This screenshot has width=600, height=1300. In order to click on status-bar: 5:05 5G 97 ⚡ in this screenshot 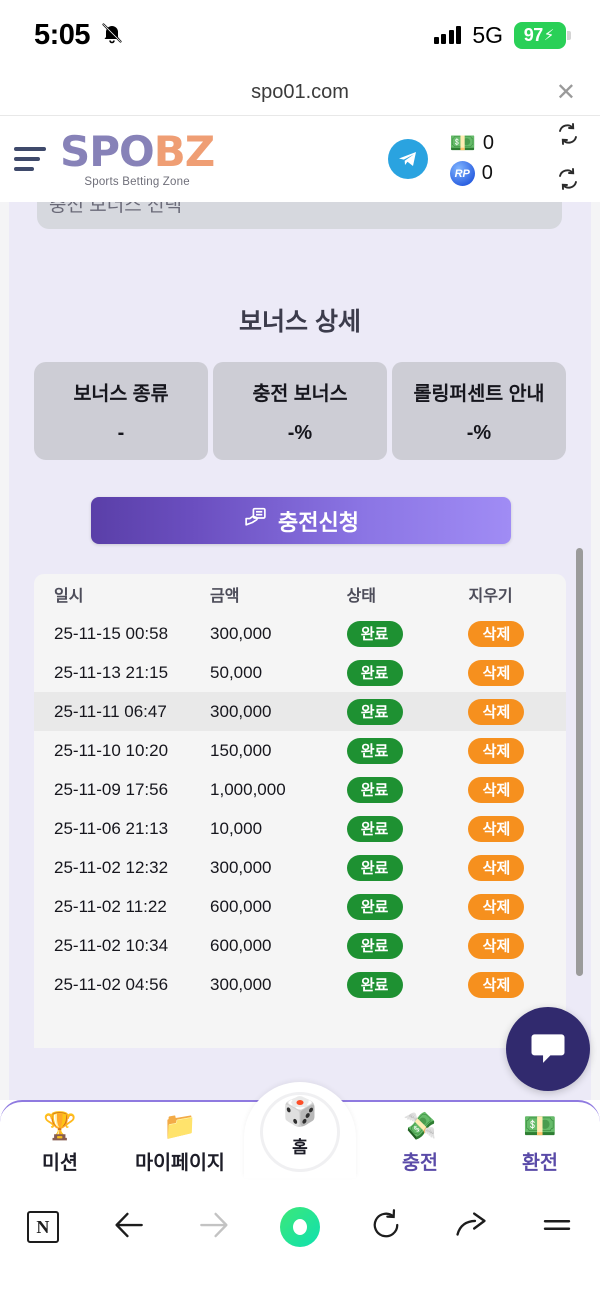, I will do `click(300, 35)`.